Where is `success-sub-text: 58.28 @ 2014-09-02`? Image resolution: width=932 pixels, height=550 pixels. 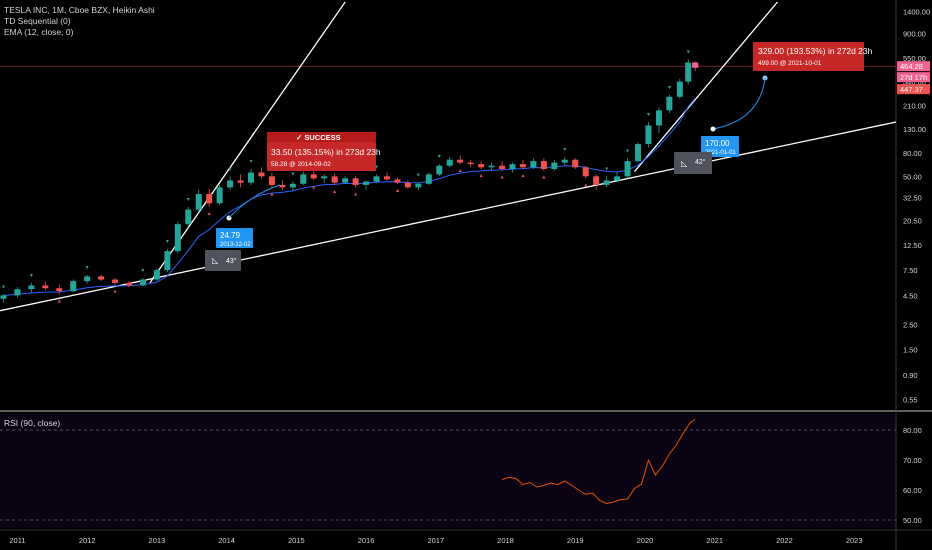 success-sub-text: 58.28 @ 2014-09-02 is located at coordinates (301, 164).